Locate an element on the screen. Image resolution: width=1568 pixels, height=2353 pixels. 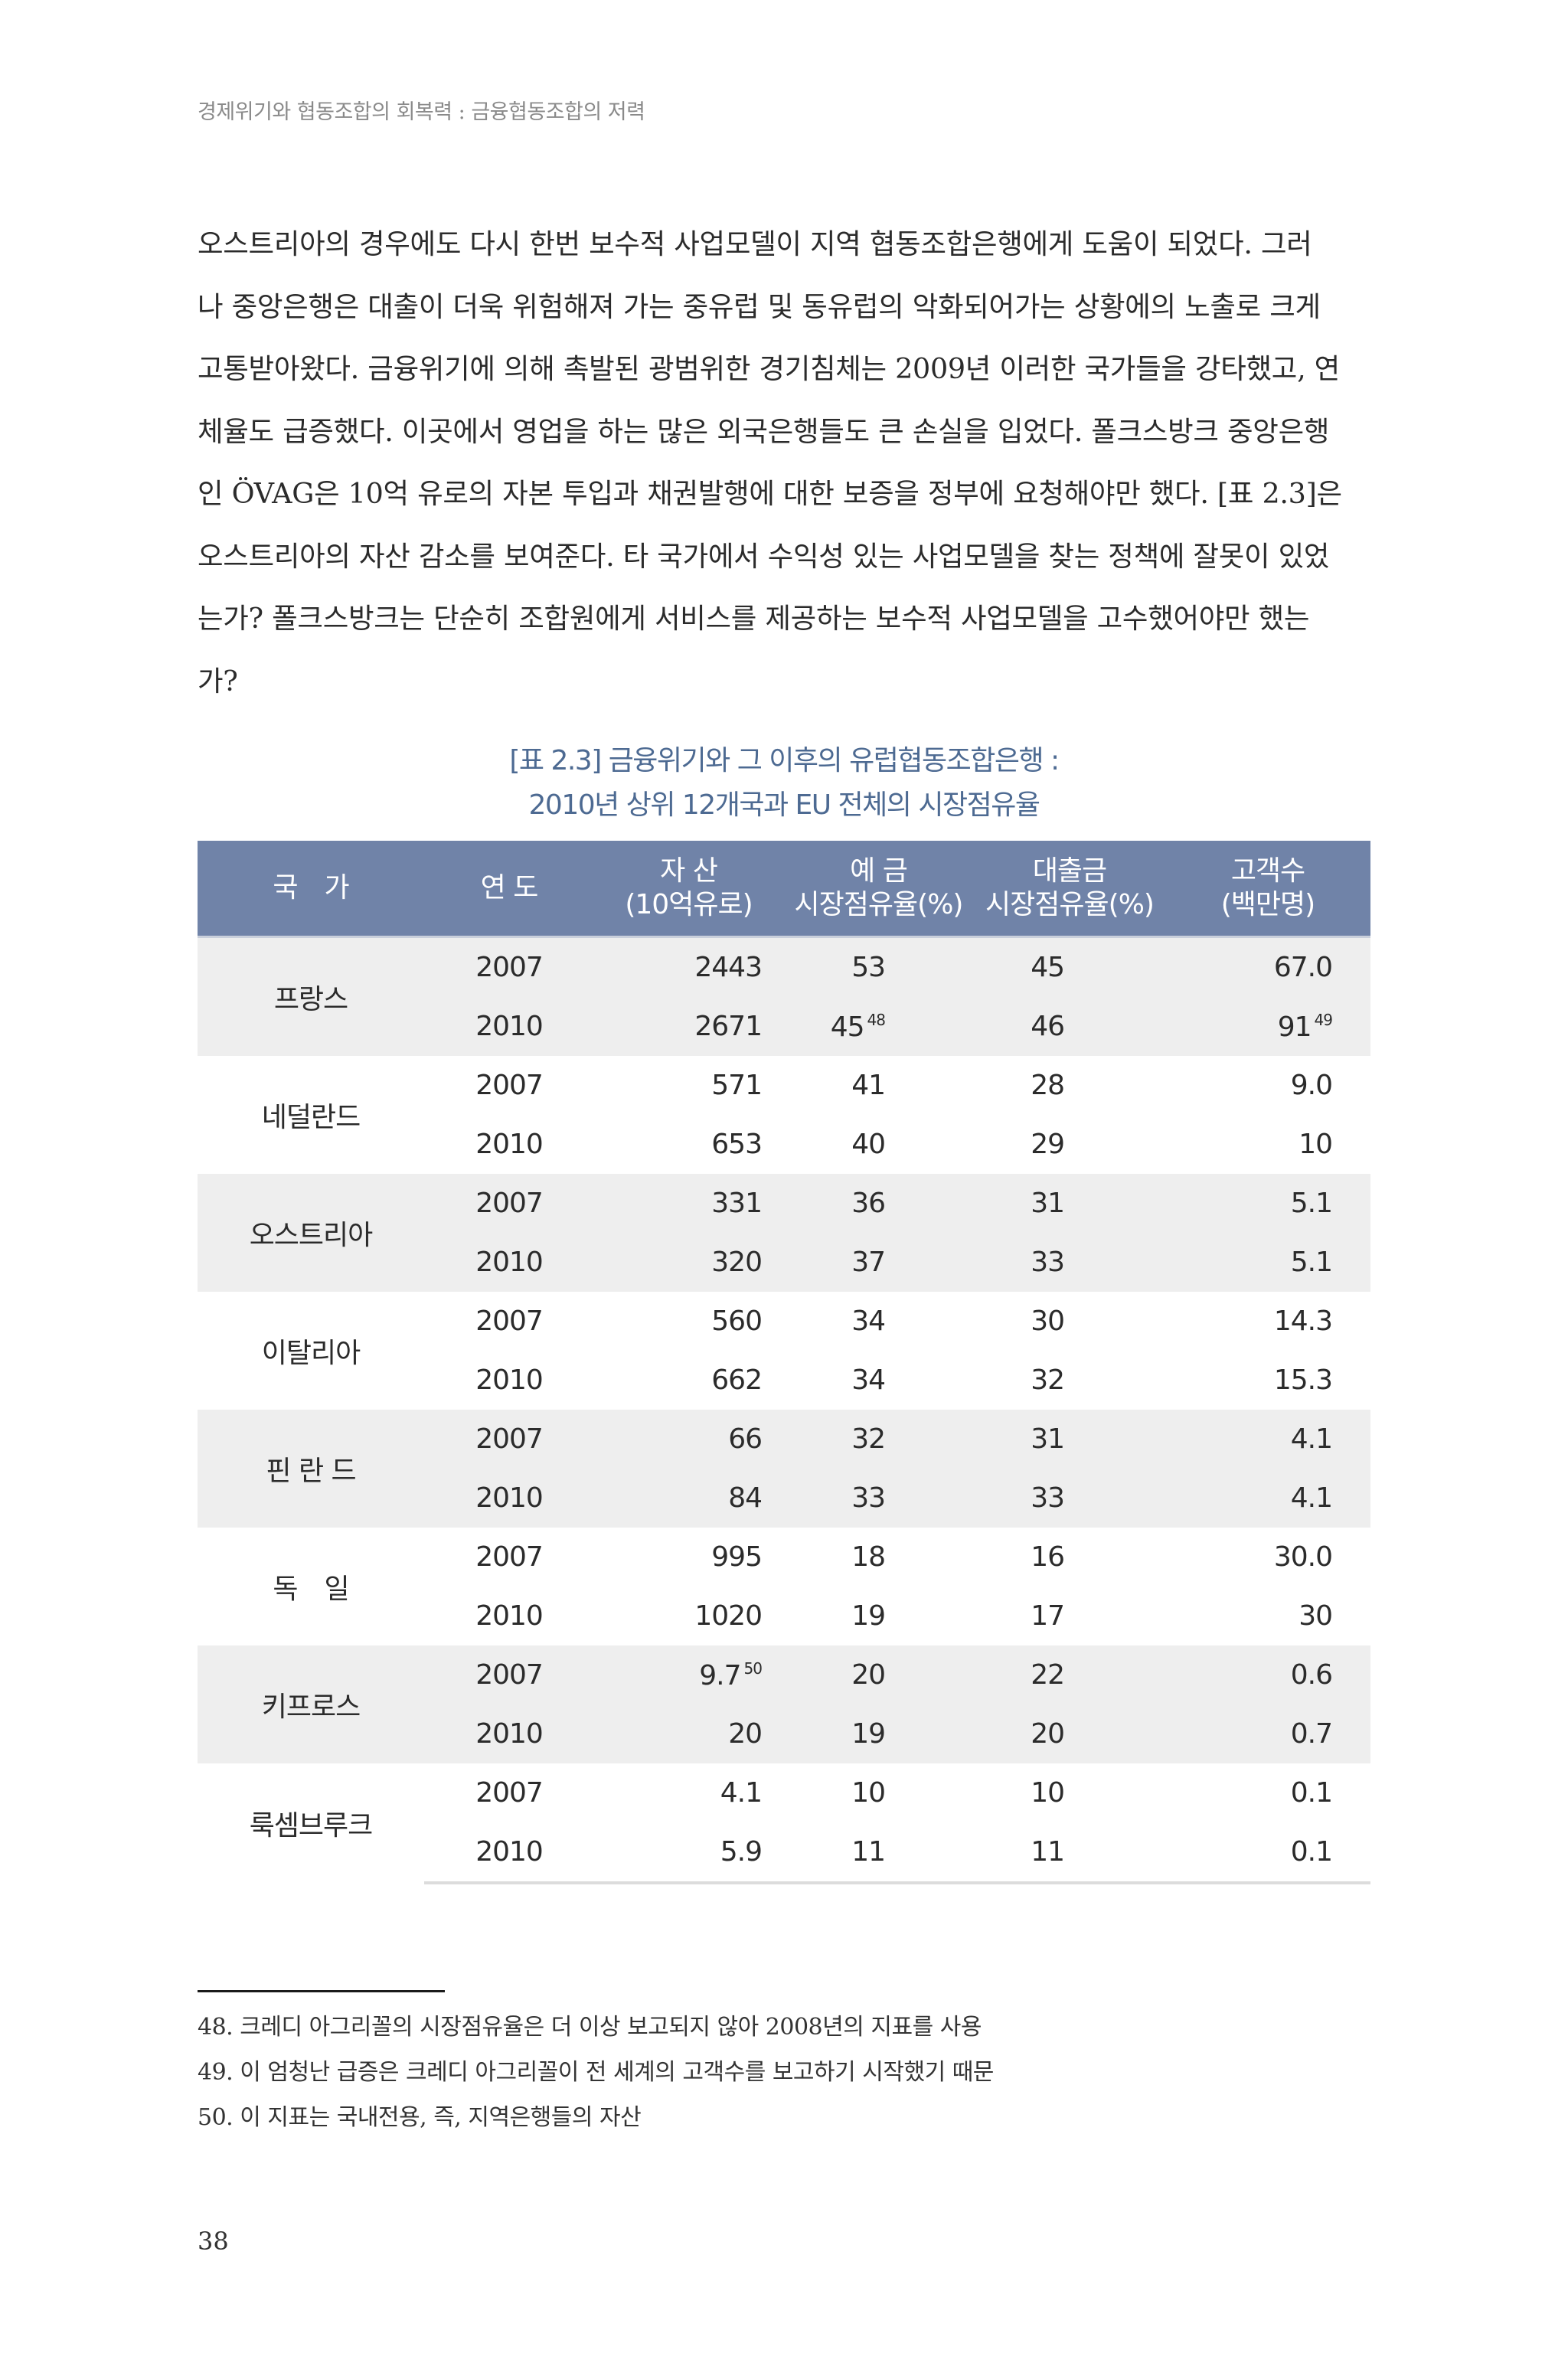
header-customers: 고객수 (백만명) is located at coordinates (1267, 889).